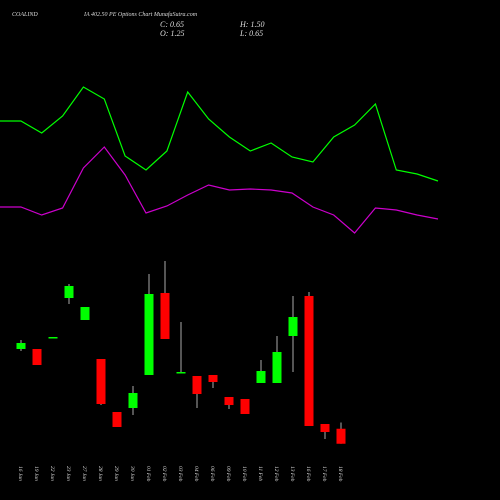  I want to click on ohlc-label: O: 1.25, so click(172, 33).